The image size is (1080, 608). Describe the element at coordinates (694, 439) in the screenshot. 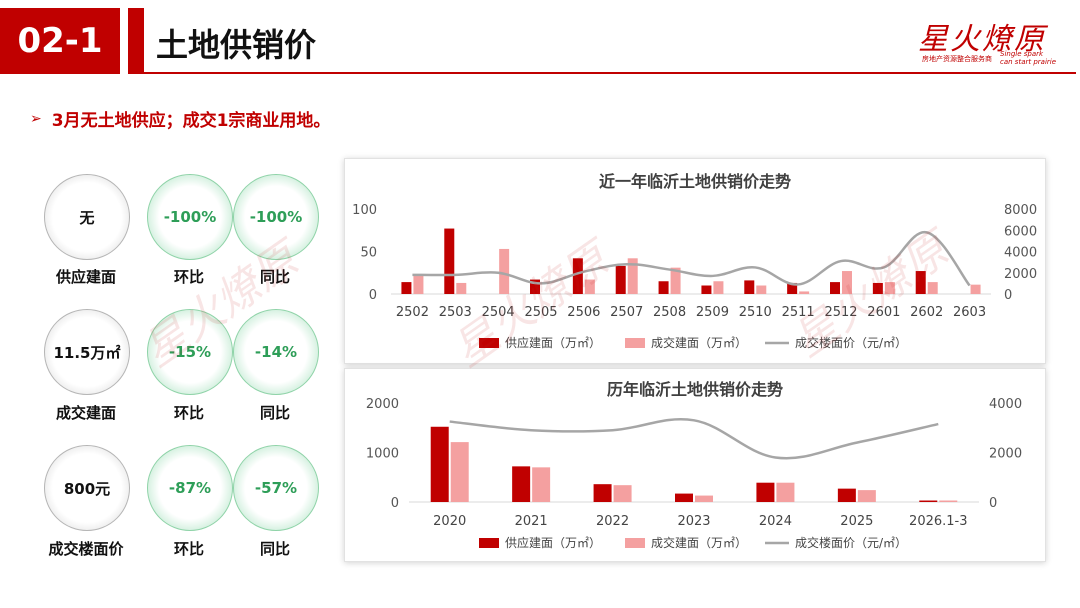

I see `chart-yearly-line-price` at that location.